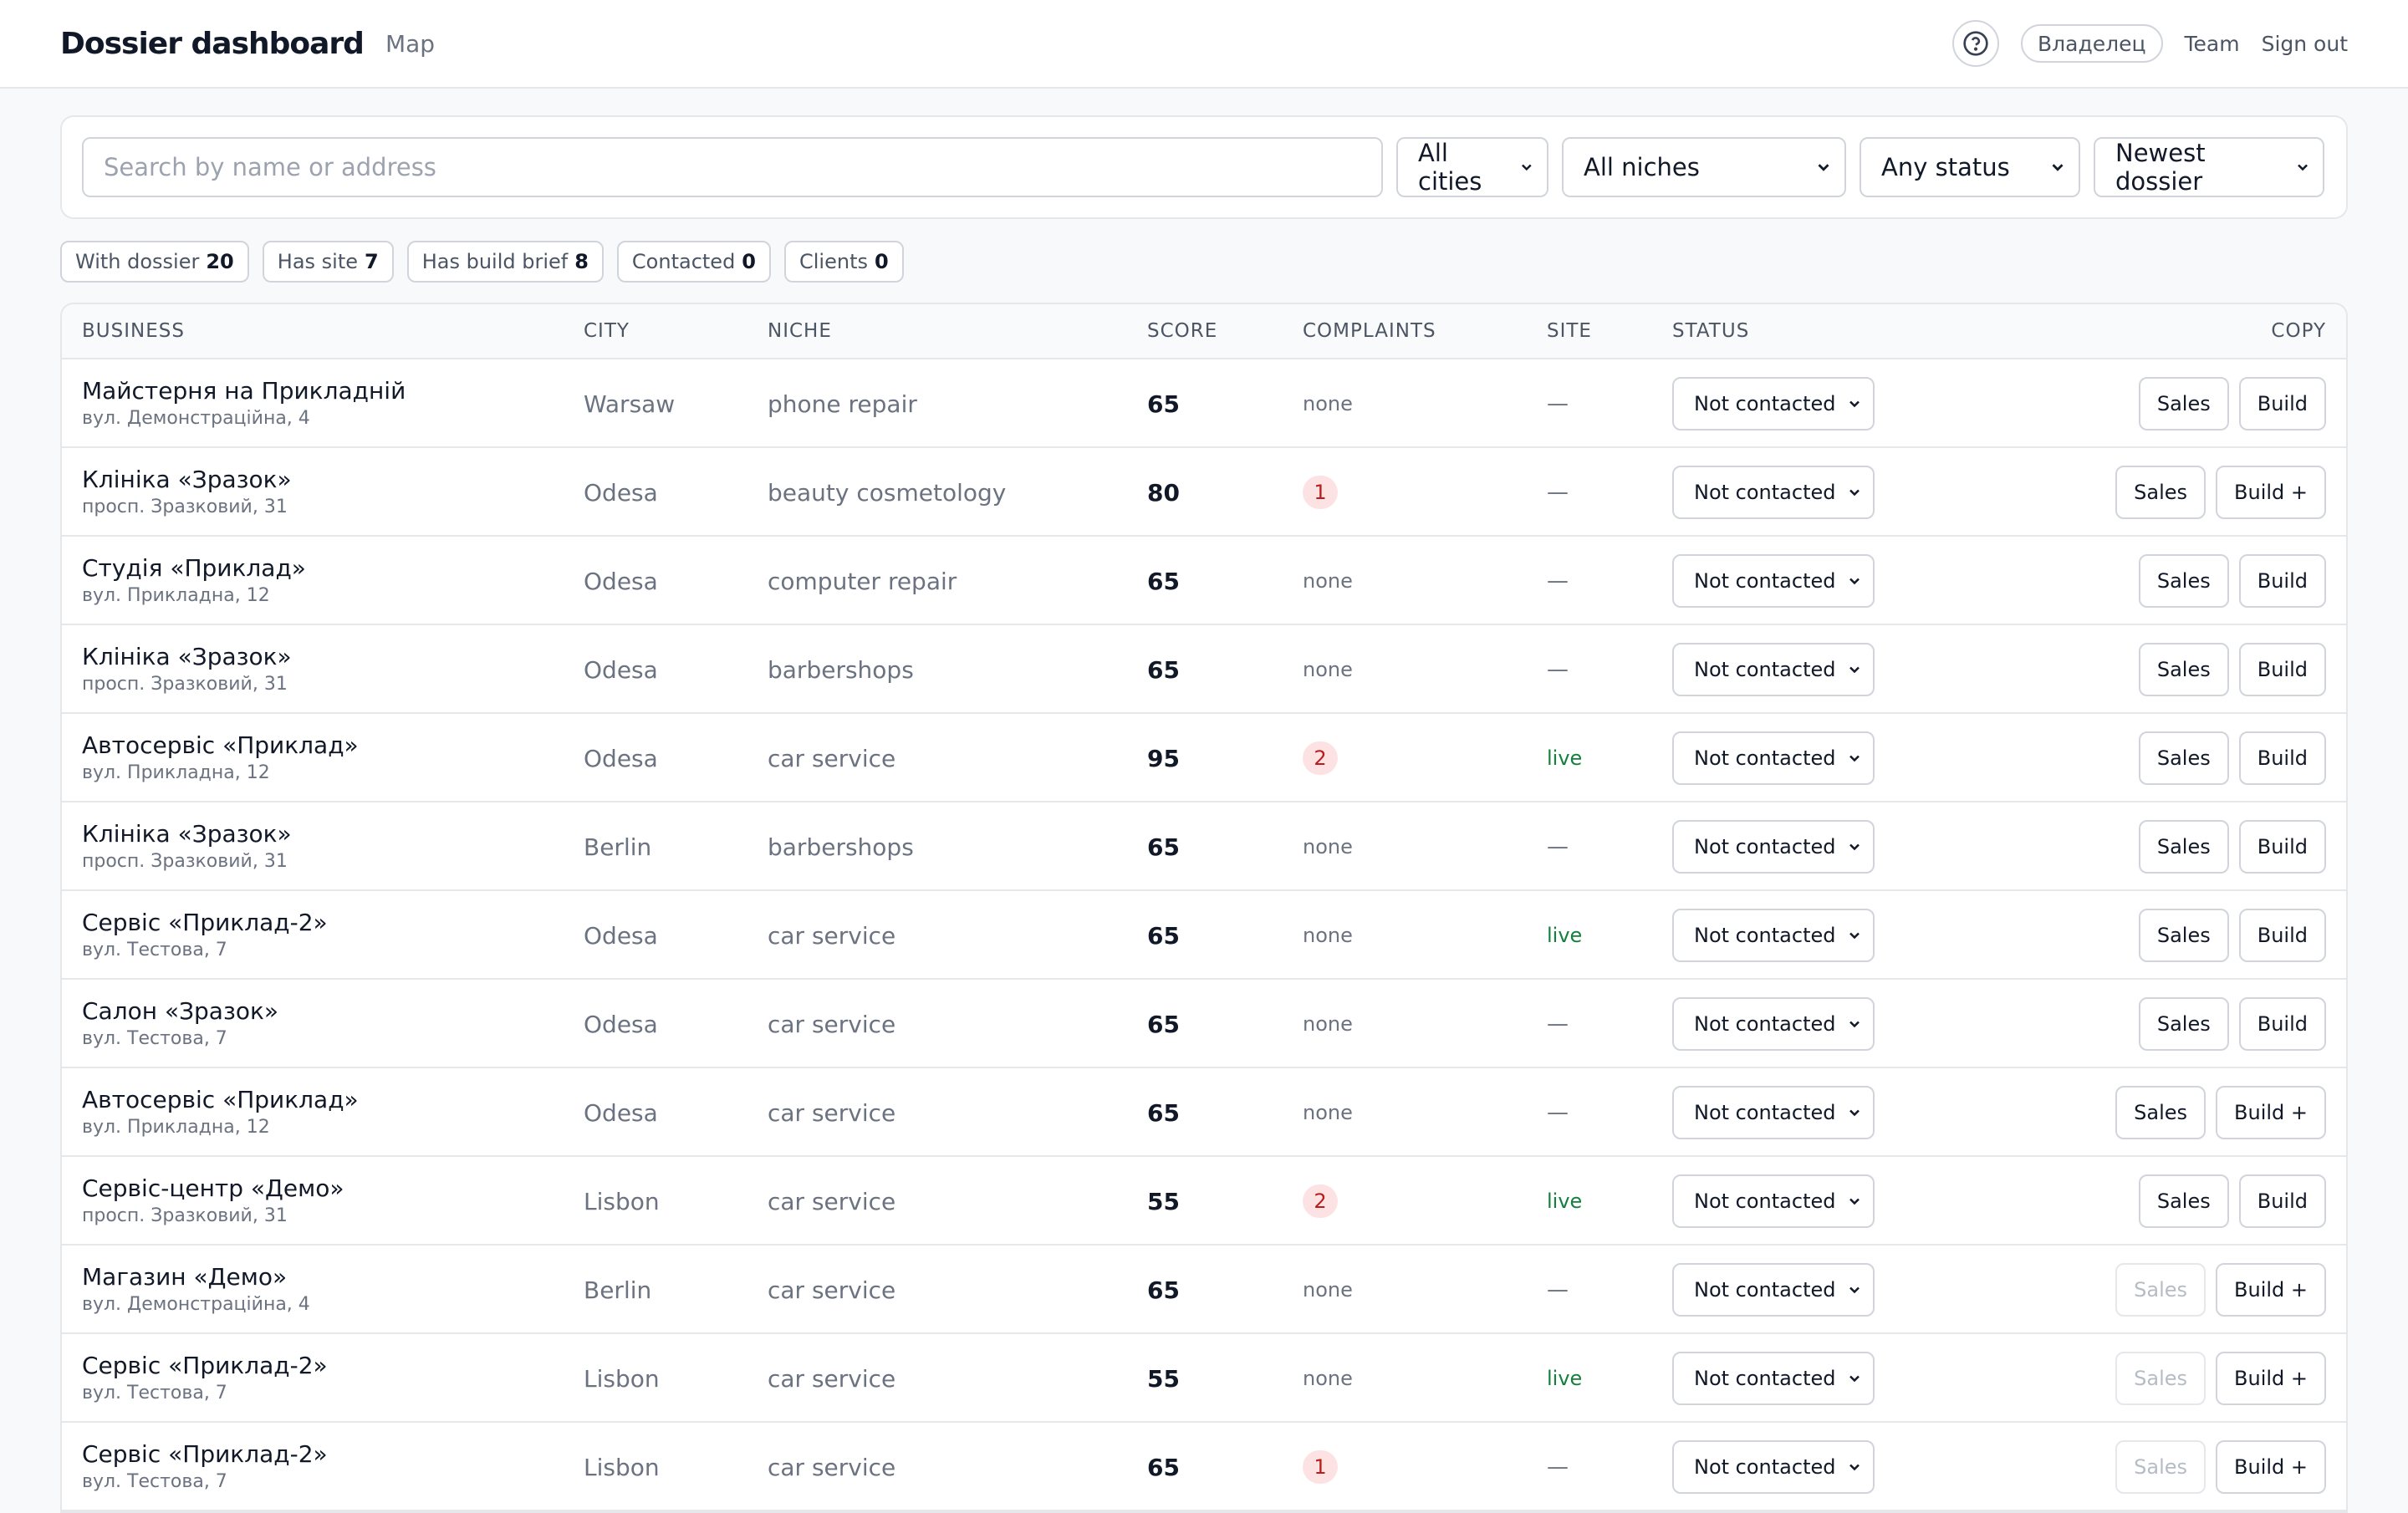 The width and height of the screenshot is (2408, 1513). Describe the element at coordinates (1472, 167) in the screenshot. I see `city-filter-select: All cities` at that location.